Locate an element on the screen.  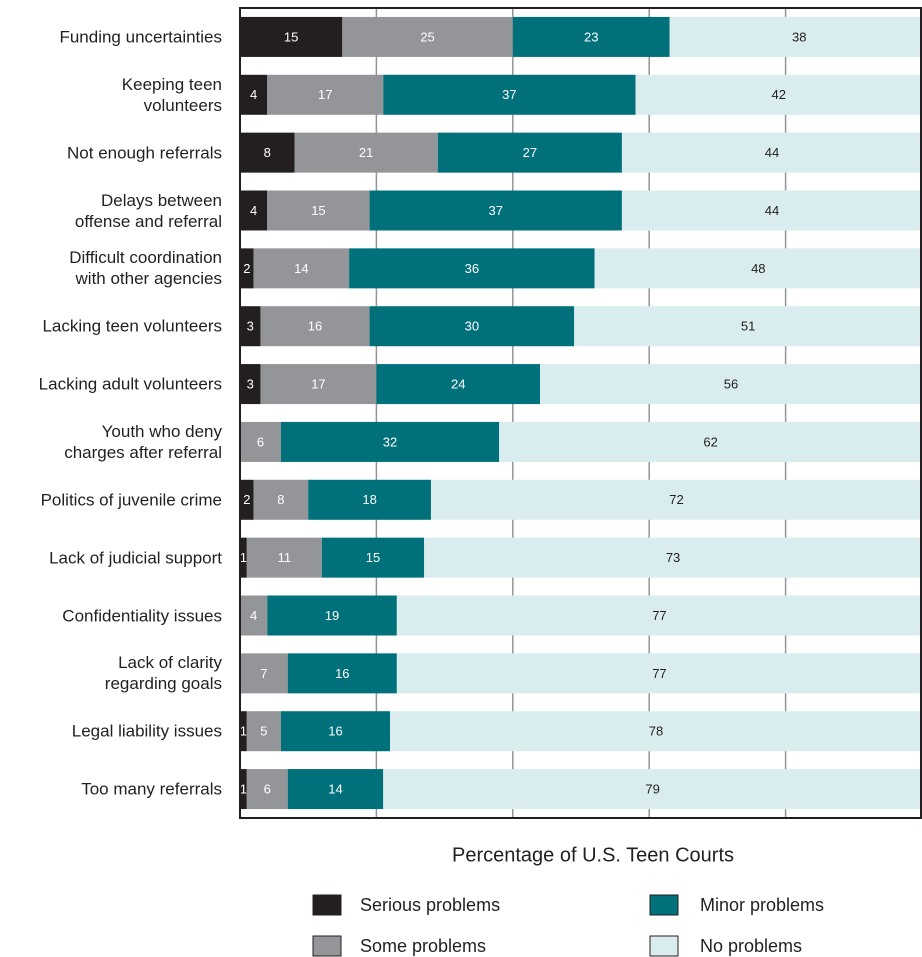
data-label: 77 is located at coordinates (659, 615).